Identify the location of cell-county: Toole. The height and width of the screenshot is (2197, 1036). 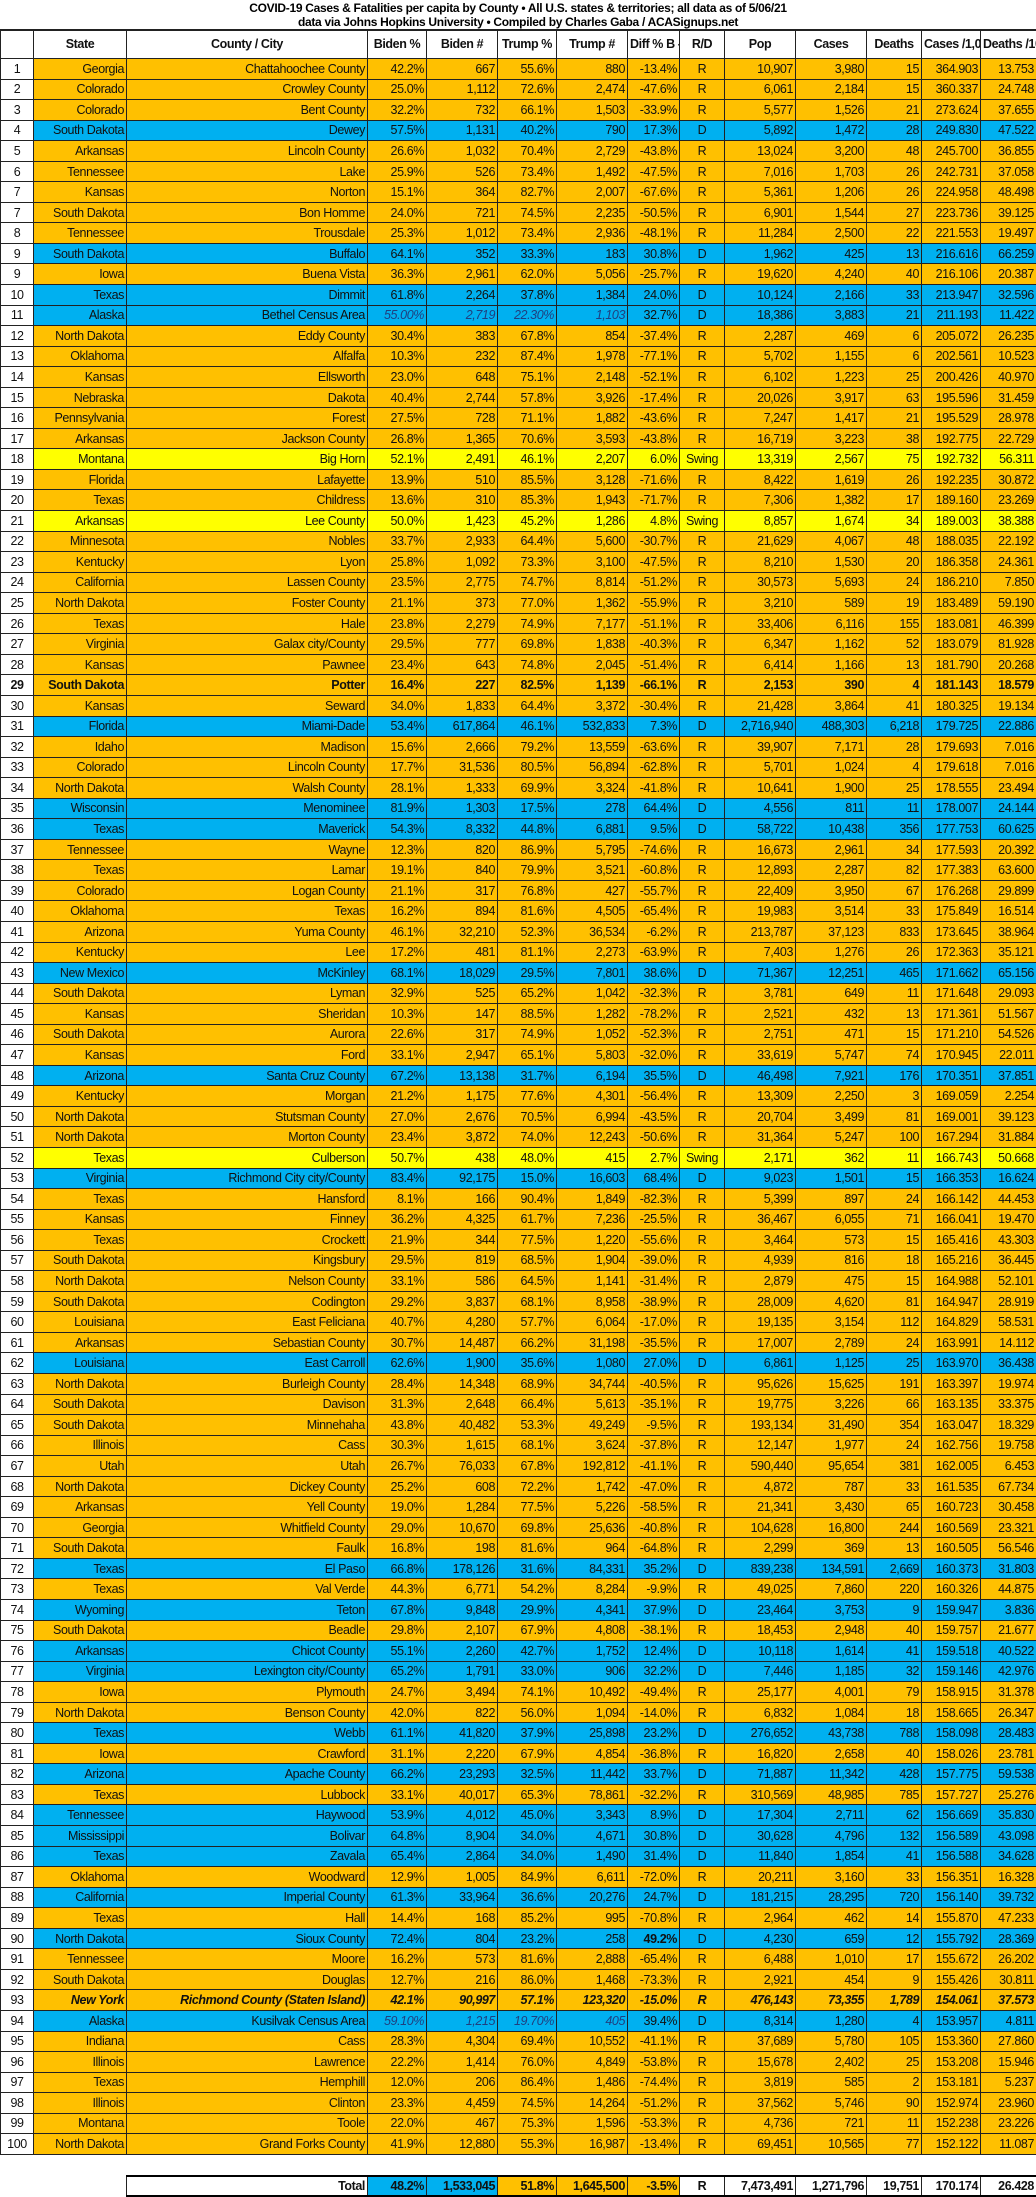
(247, 2123).